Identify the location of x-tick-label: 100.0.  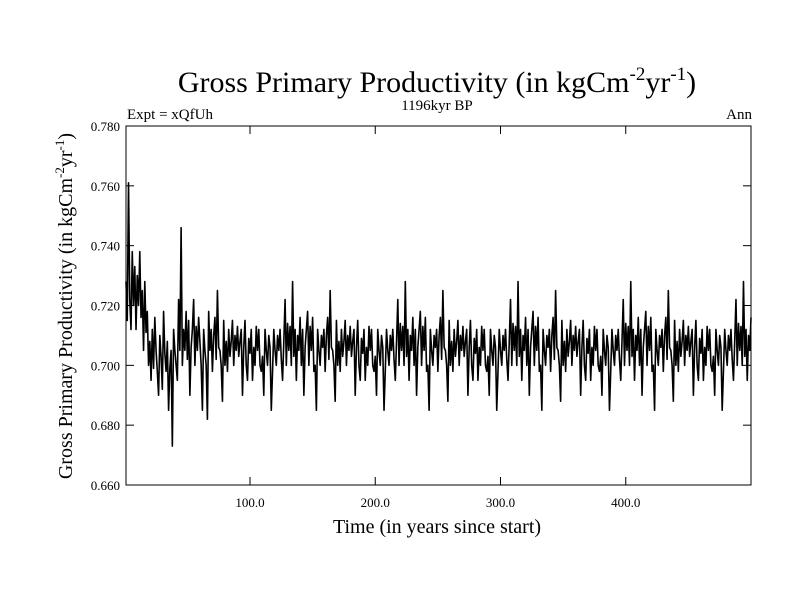
(249, 502).